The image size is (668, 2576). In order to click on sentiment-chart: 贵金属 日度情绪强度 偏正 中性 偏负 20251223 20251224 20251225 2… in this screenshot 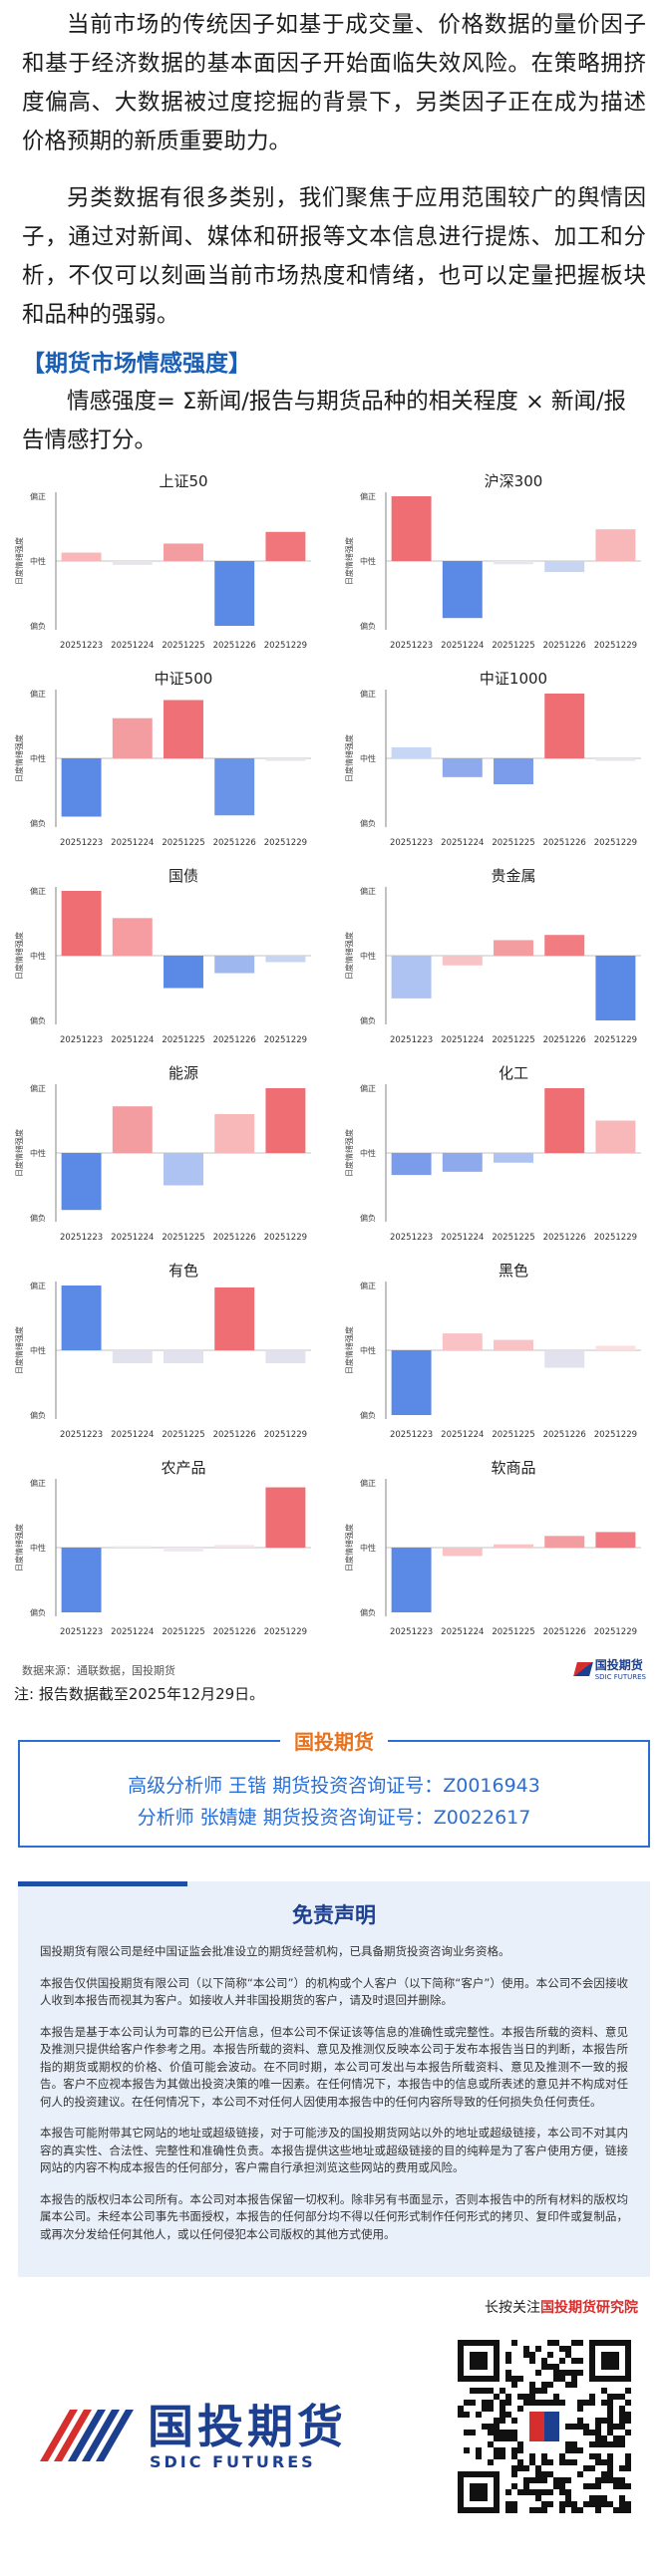, I will do `click(499, 960)`.